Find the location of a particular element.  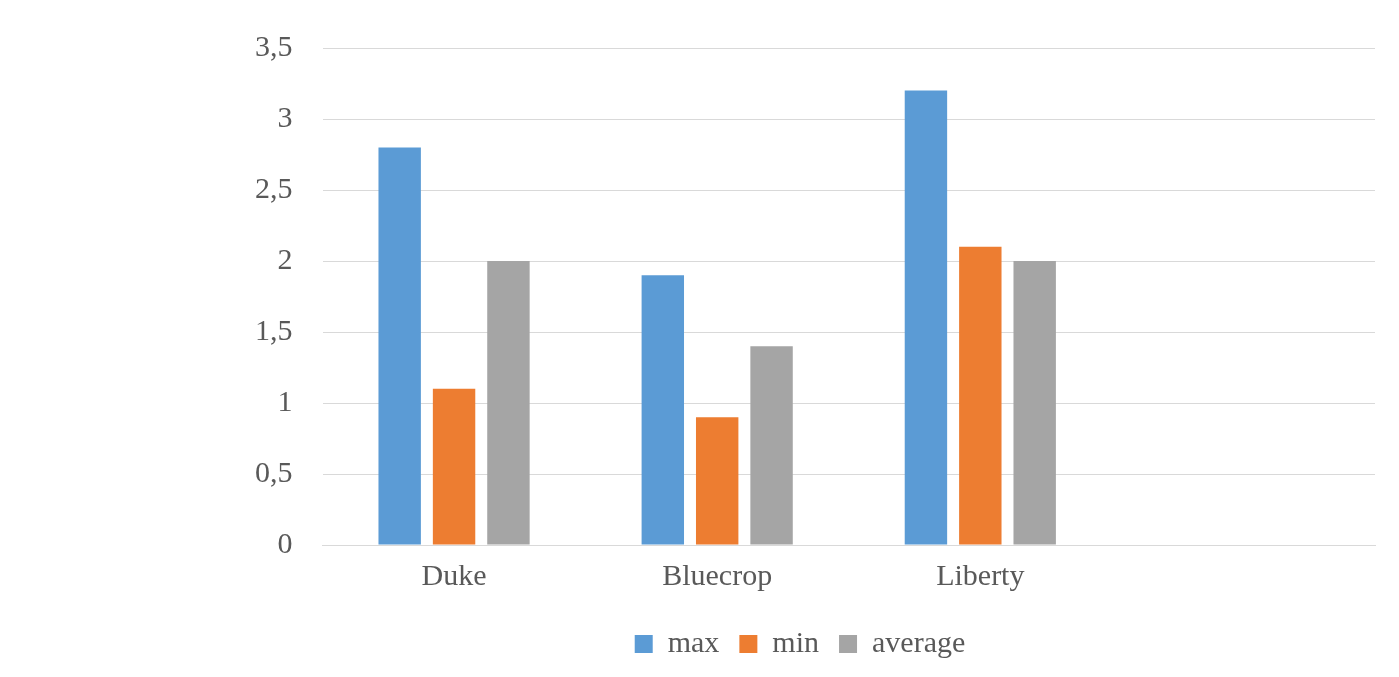

y-tick-label: 3,5 is located at coordinates (274, 45).